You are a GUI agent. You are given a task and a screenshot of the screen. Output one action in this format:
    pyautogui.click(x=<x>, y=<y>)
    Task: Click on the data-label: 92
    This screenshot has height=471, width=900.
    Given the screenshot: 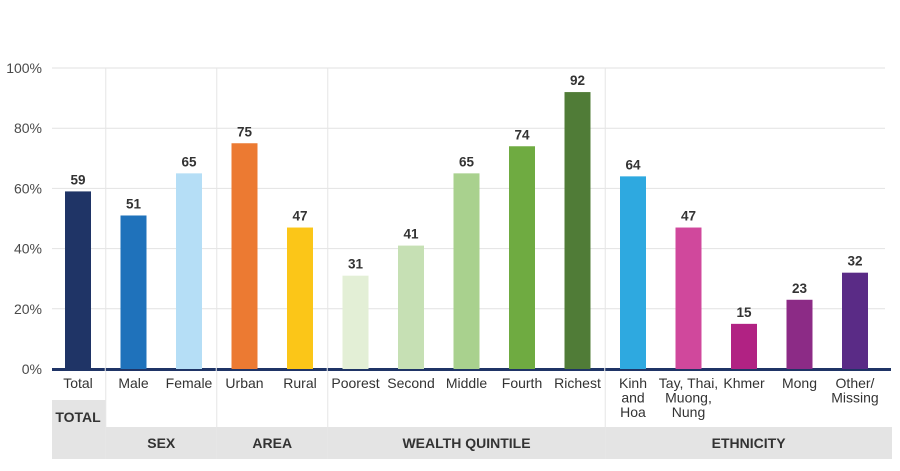 What is the action you would take?
    pyautogui.click(x=577, y=80)
    